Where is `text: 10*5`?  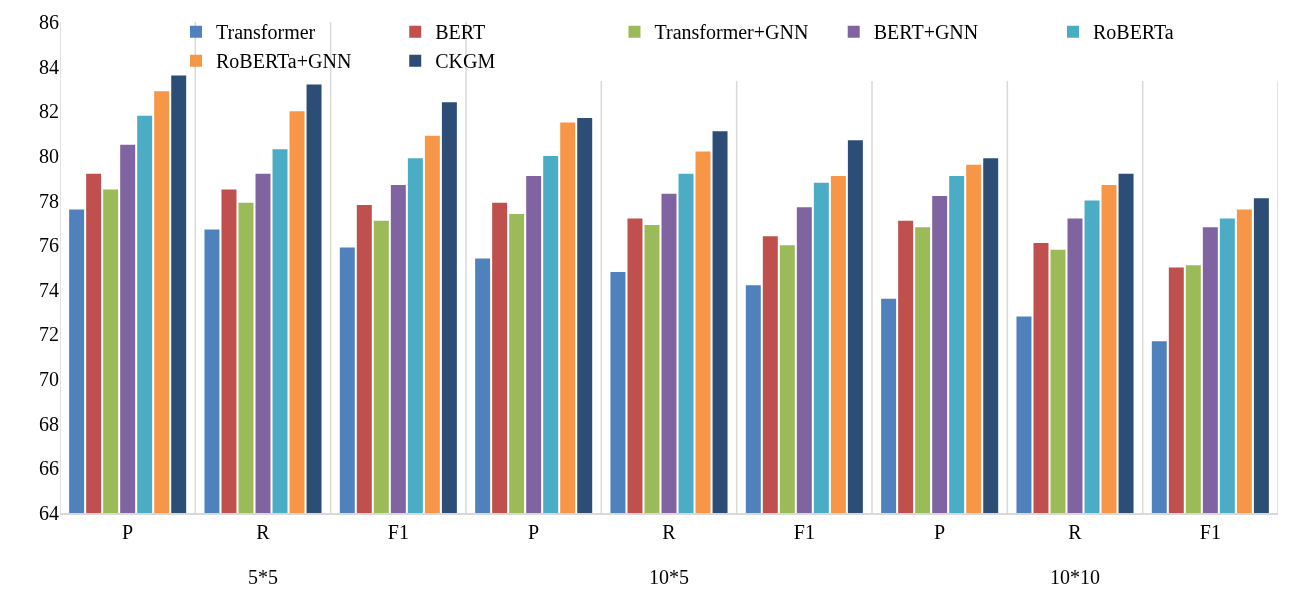 text: 10*5 is located at coordinates (669, 577).